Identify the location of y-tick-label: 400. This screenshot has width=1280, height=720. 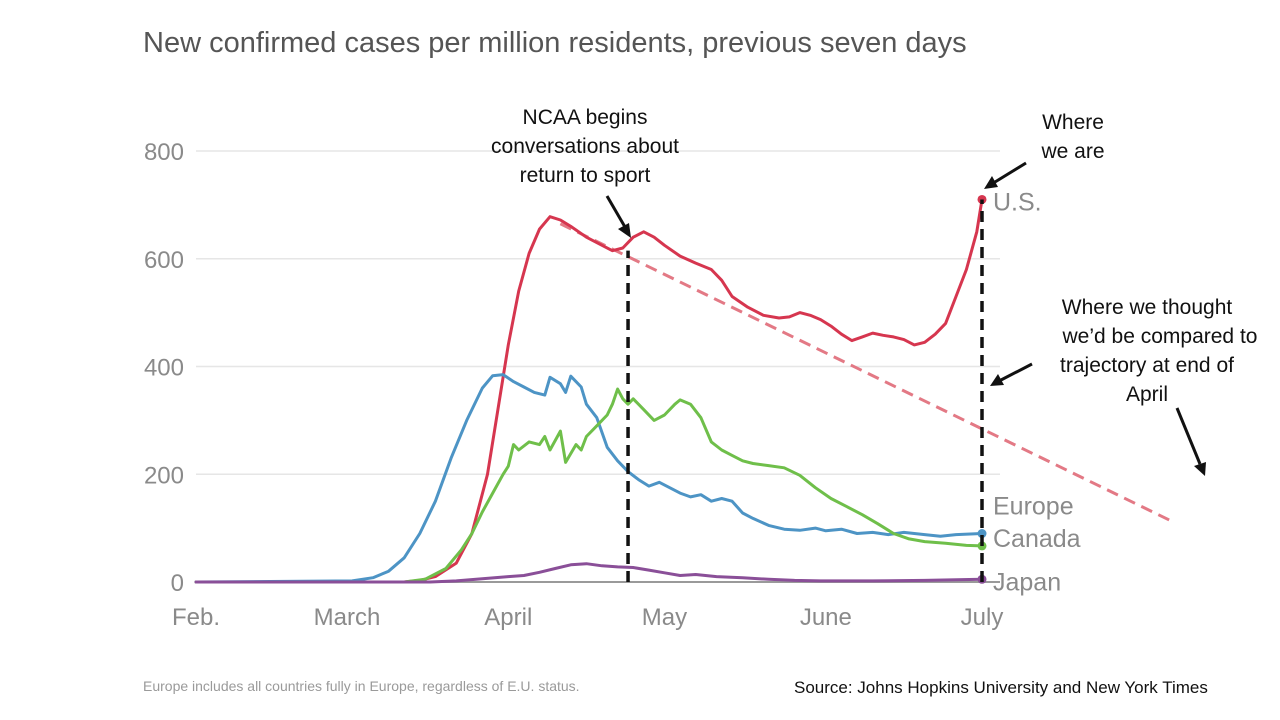
(164, 368).